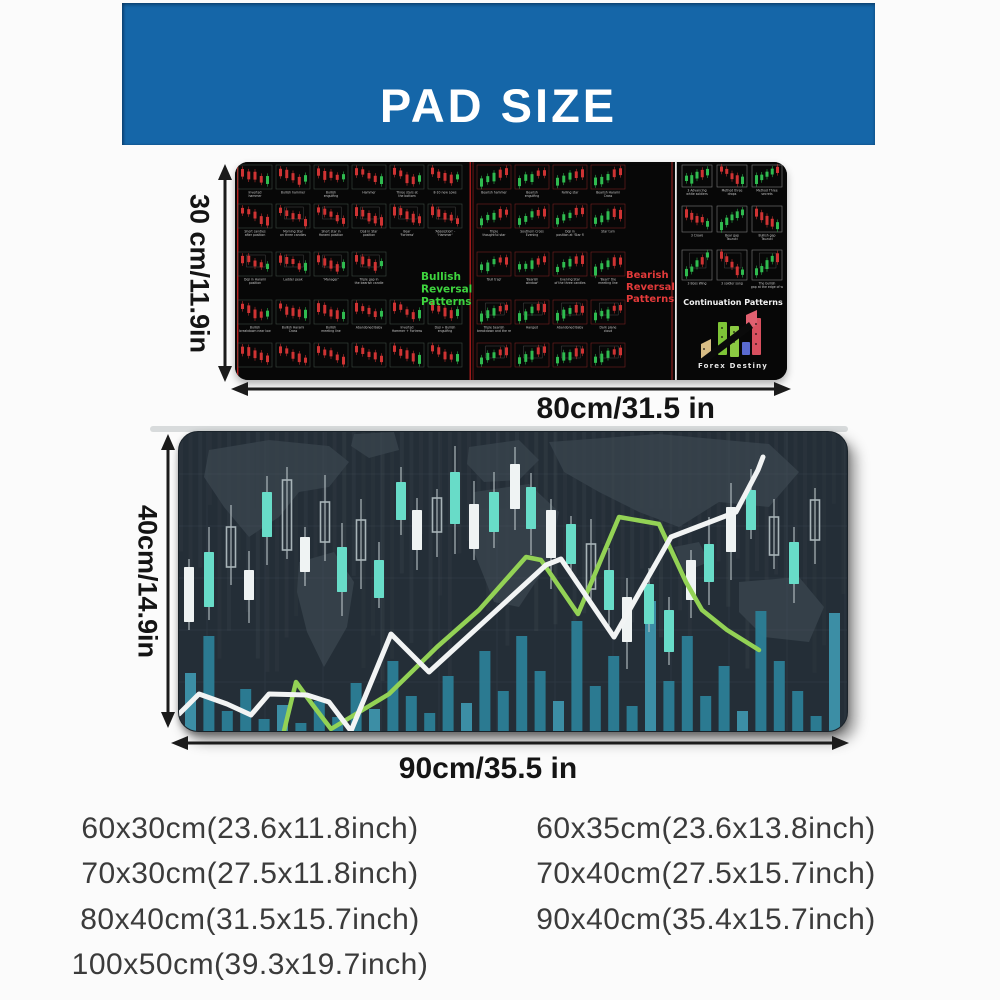  Describe the element at coordinates (732, 266) in the screenshot. I see `pattern-tile: 3 soldier song` at that location.